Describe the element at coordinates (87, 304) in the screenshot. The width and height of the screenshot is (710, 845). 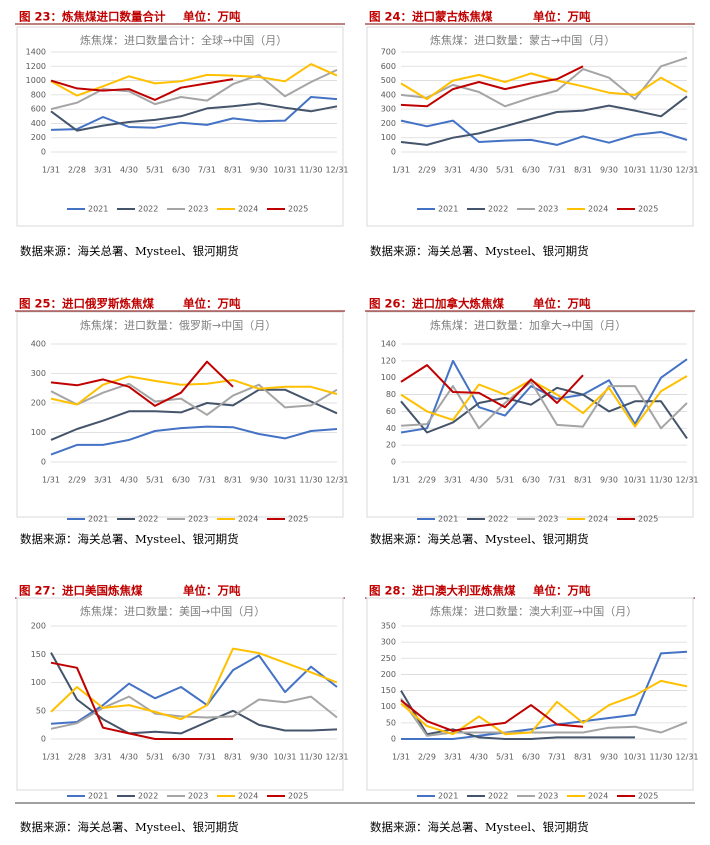
I see `figure-title: 图 25：进口俄罗斯炼焦煤` at that location.